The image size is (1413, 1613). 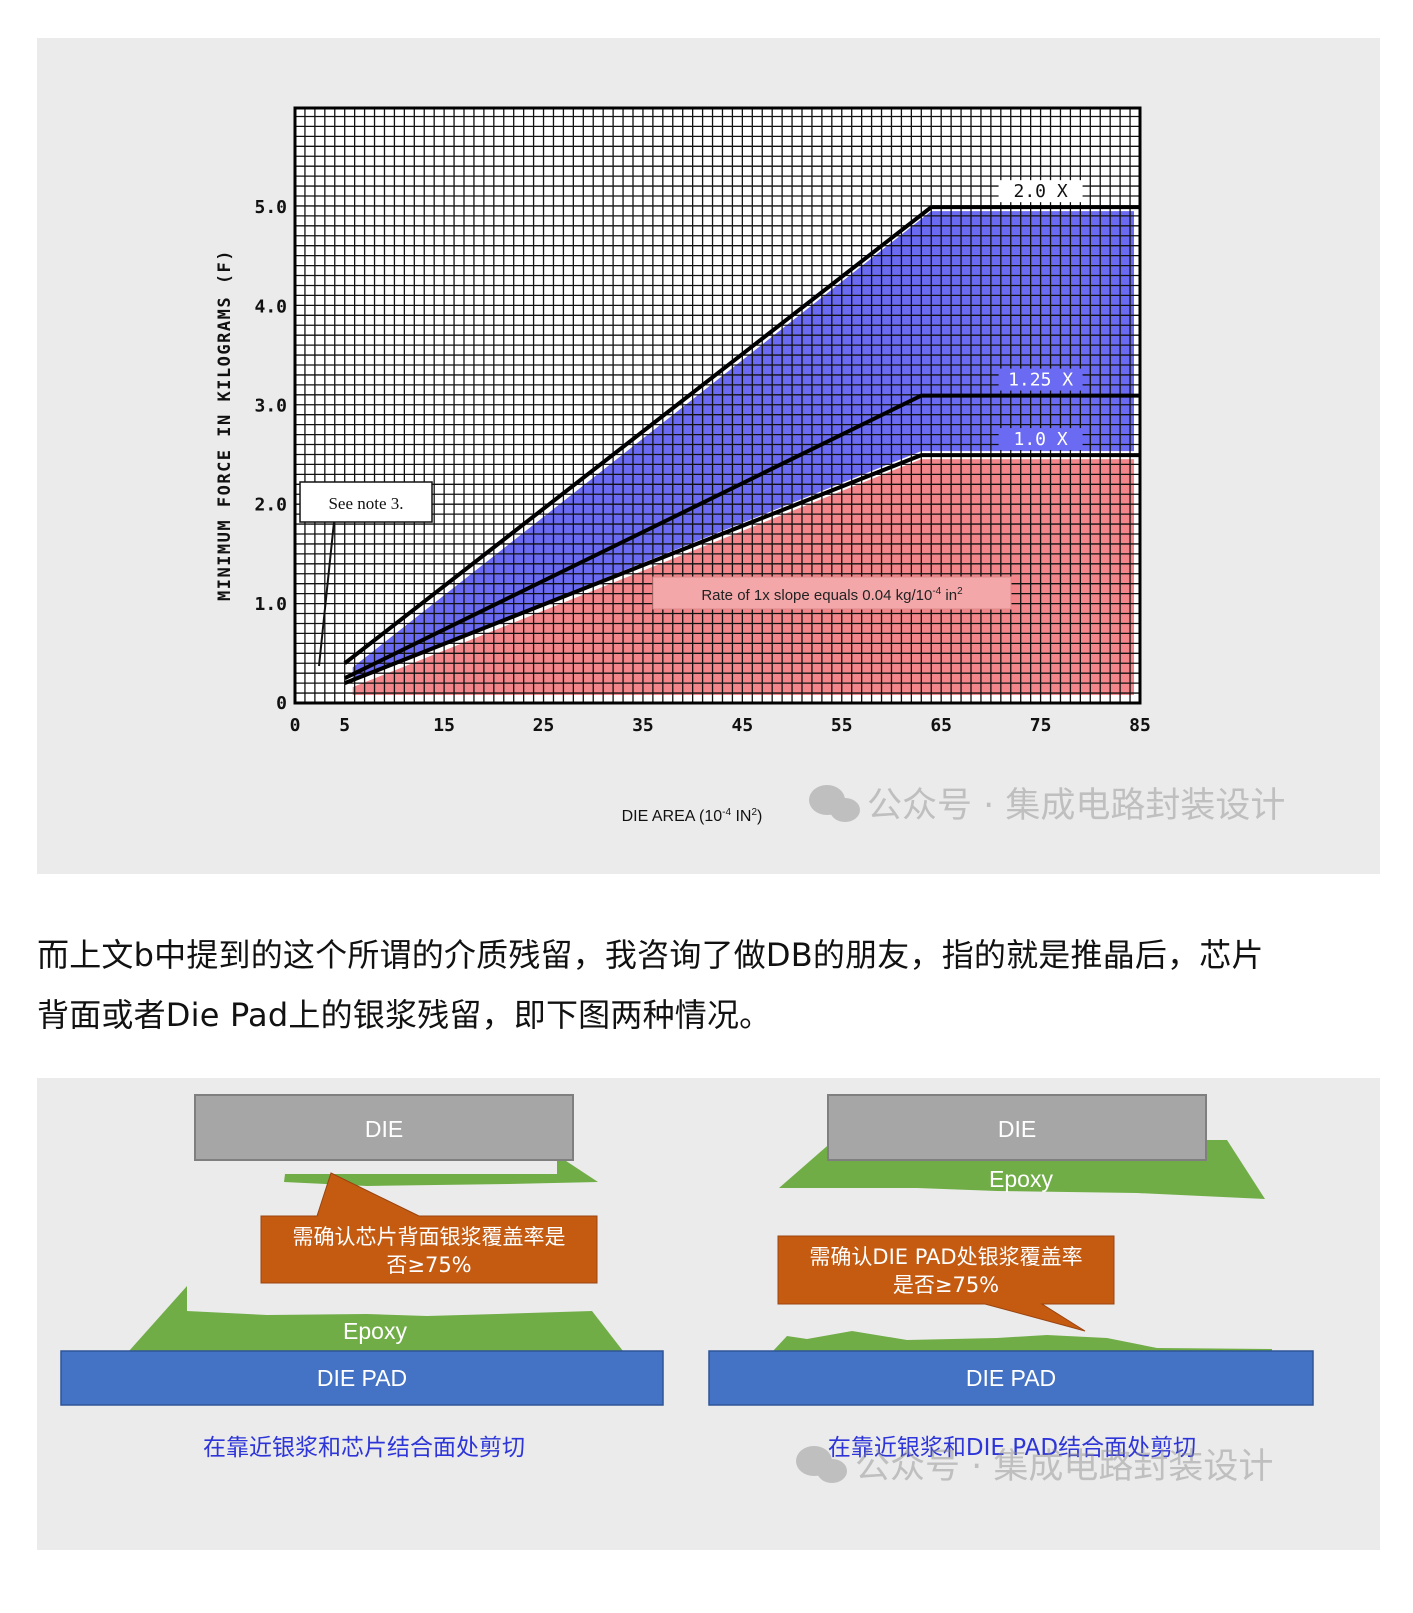 What do you see at coordinates (941, 725) in the screenshot?
I see `x-tick-label: 65` at bounding box center [941, 725].